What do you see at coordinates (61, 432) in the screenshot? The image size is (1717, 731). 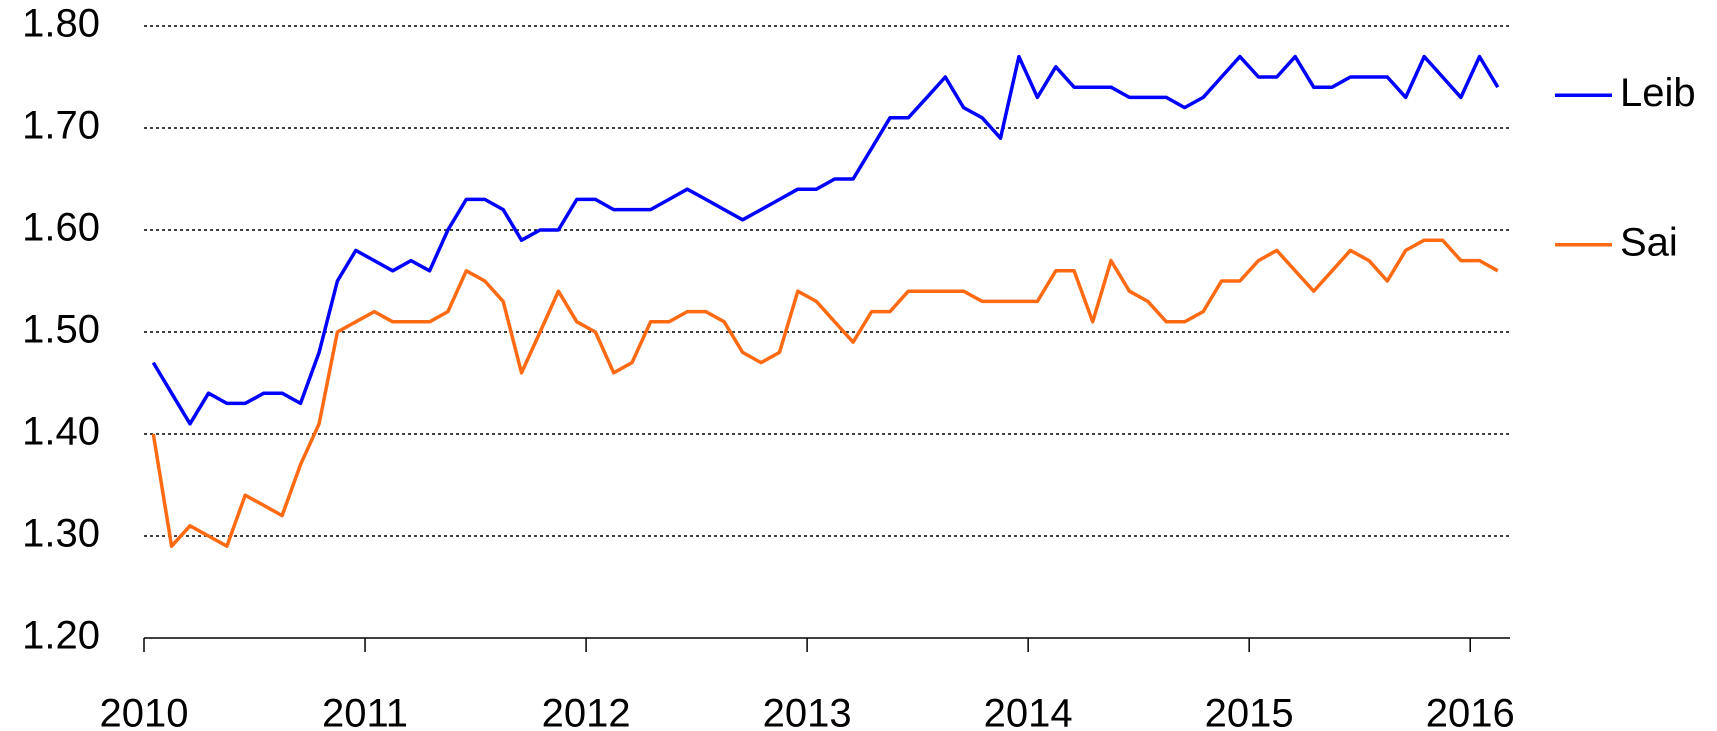 I see `y-tick-label: 1.40` at bounding box center [61, 432].